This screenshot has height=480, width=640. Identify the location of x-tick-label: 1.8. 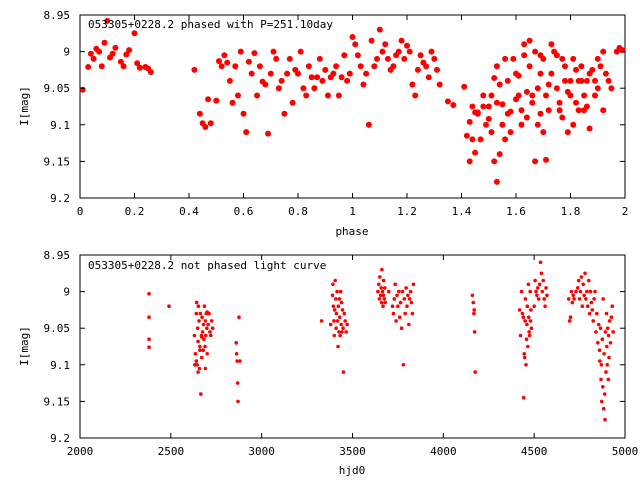
(571, 211).